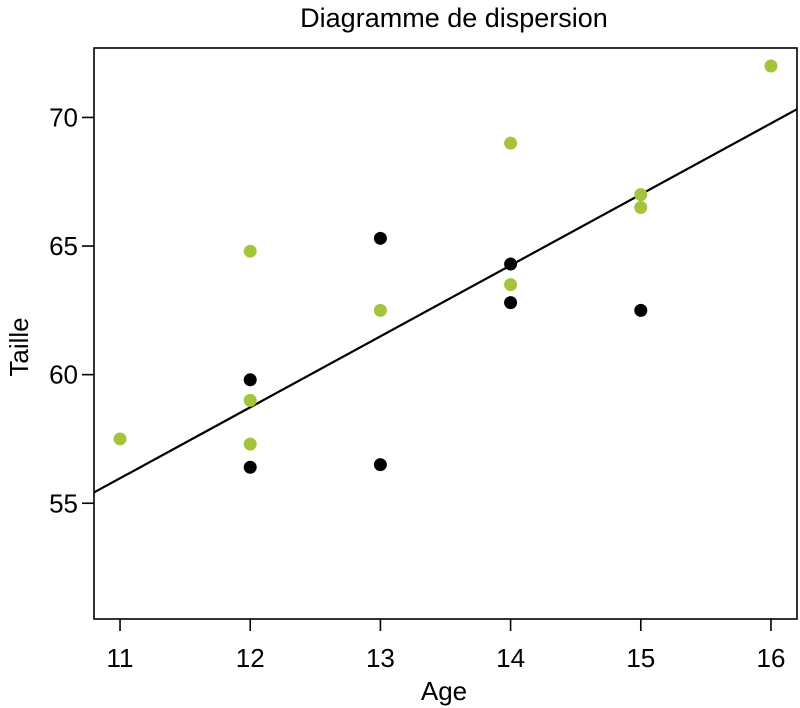 This screenshot has width=800, height=708. I want to click on x-tick-label: 13, so click(380, 658).